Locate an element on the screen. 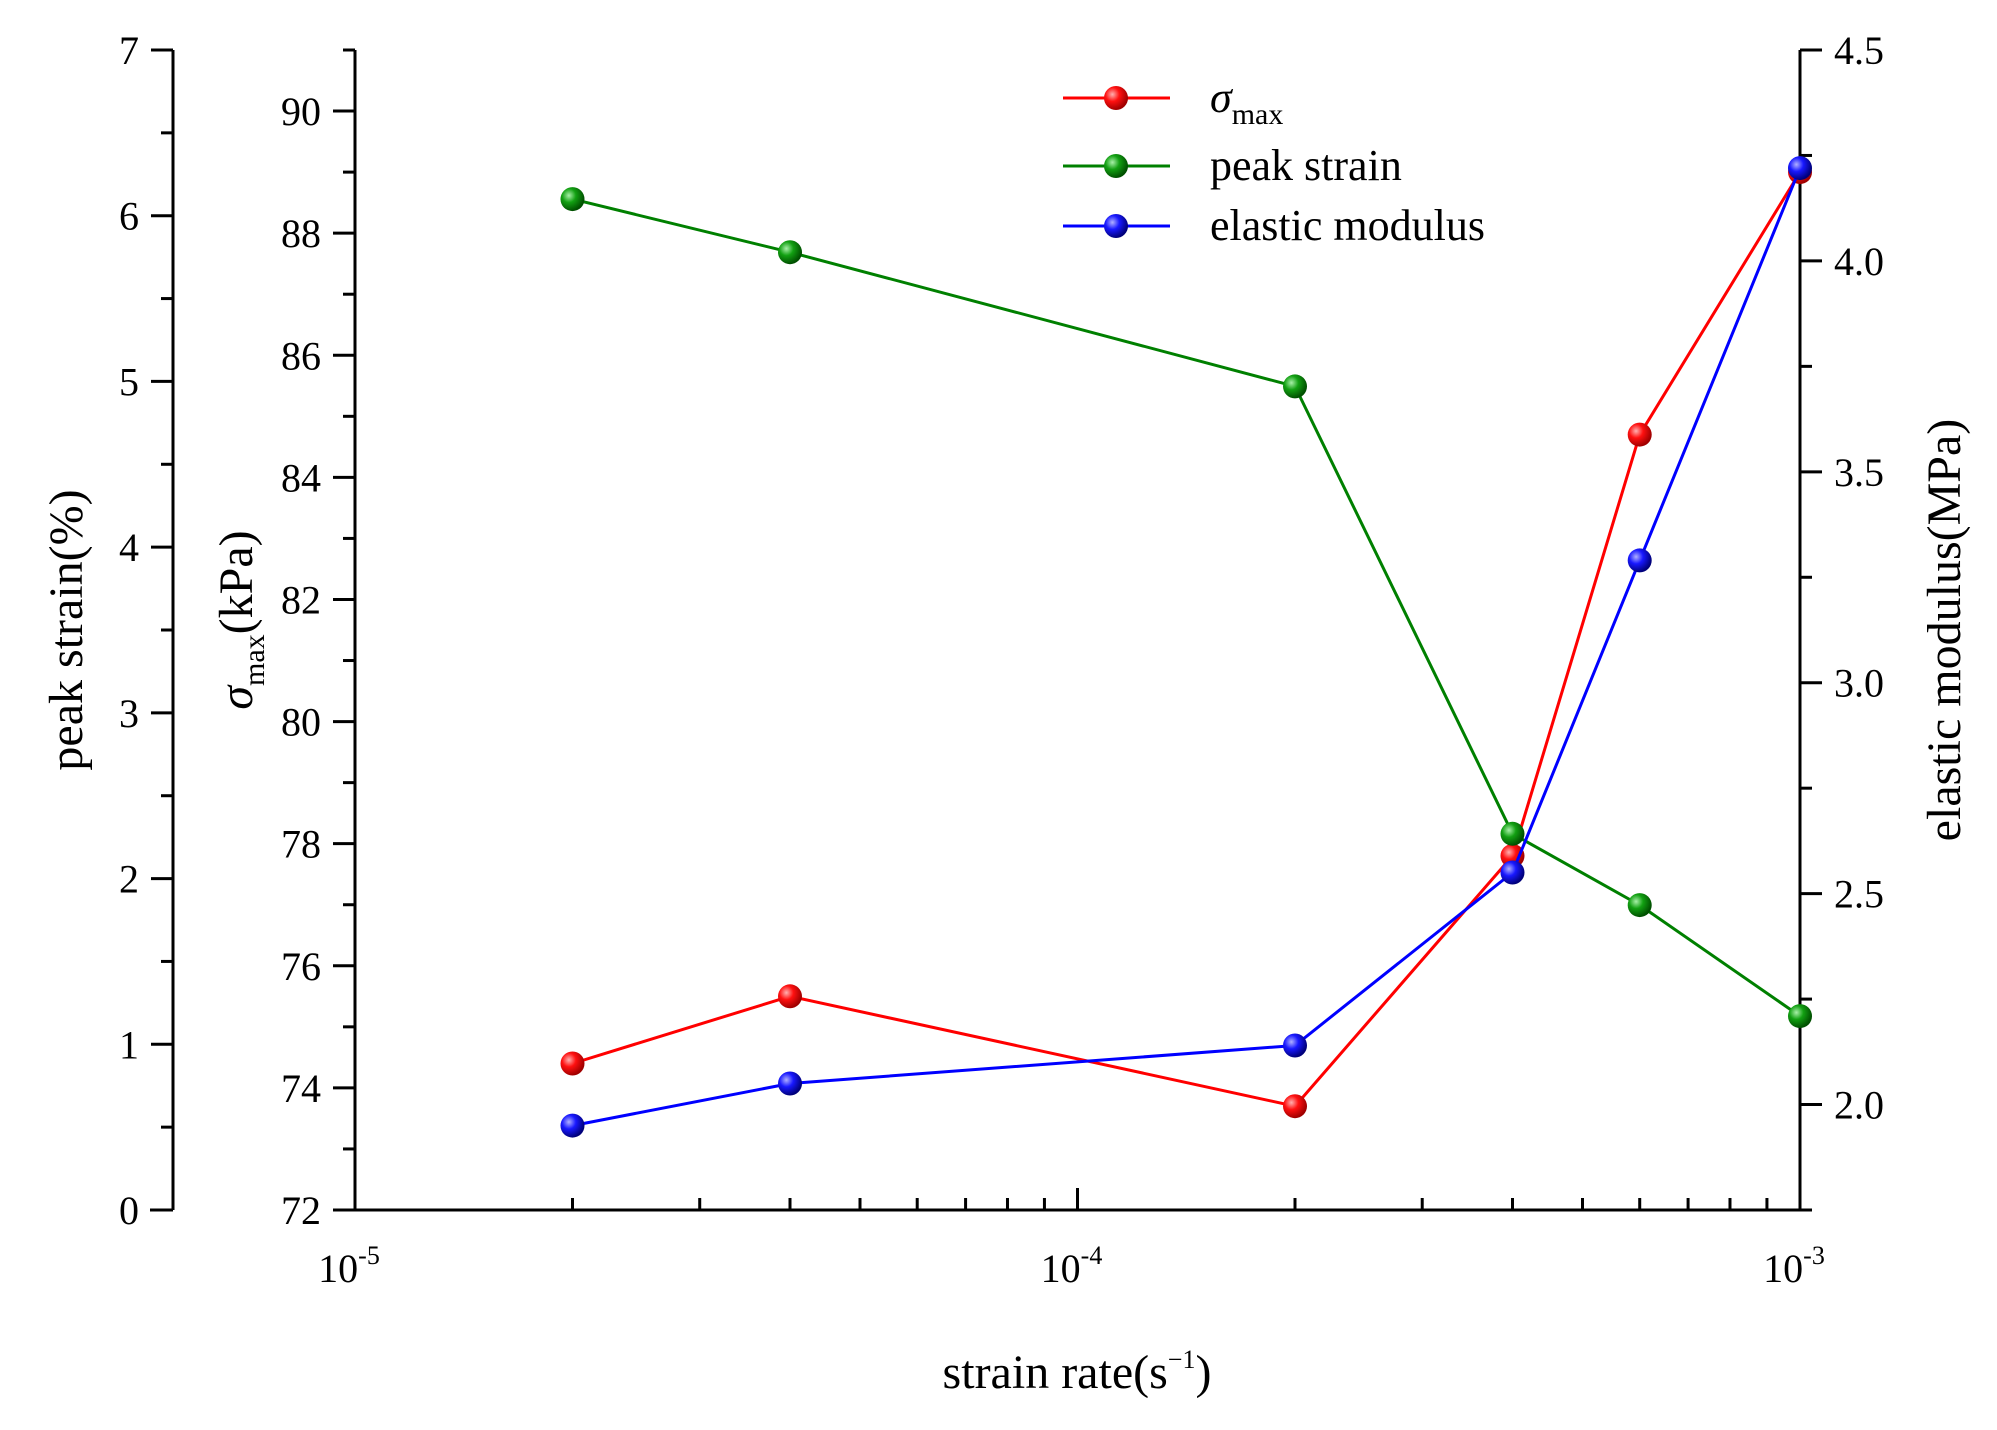 This screenshot has height=1430, width=1997. peak-strain-tick-label: 2 is located at coordinates (129, 879).